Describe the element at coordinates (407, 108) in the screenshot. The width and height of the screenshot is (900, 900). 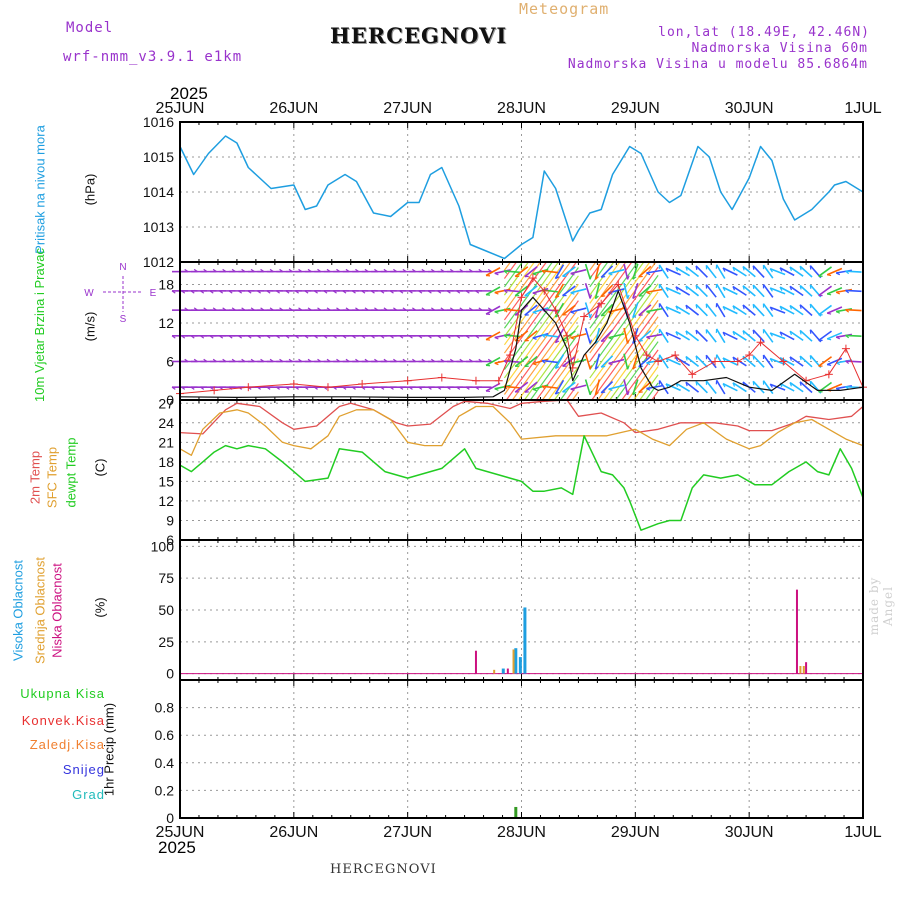
I see `x-tick-label-top: 27JUN` at that location.